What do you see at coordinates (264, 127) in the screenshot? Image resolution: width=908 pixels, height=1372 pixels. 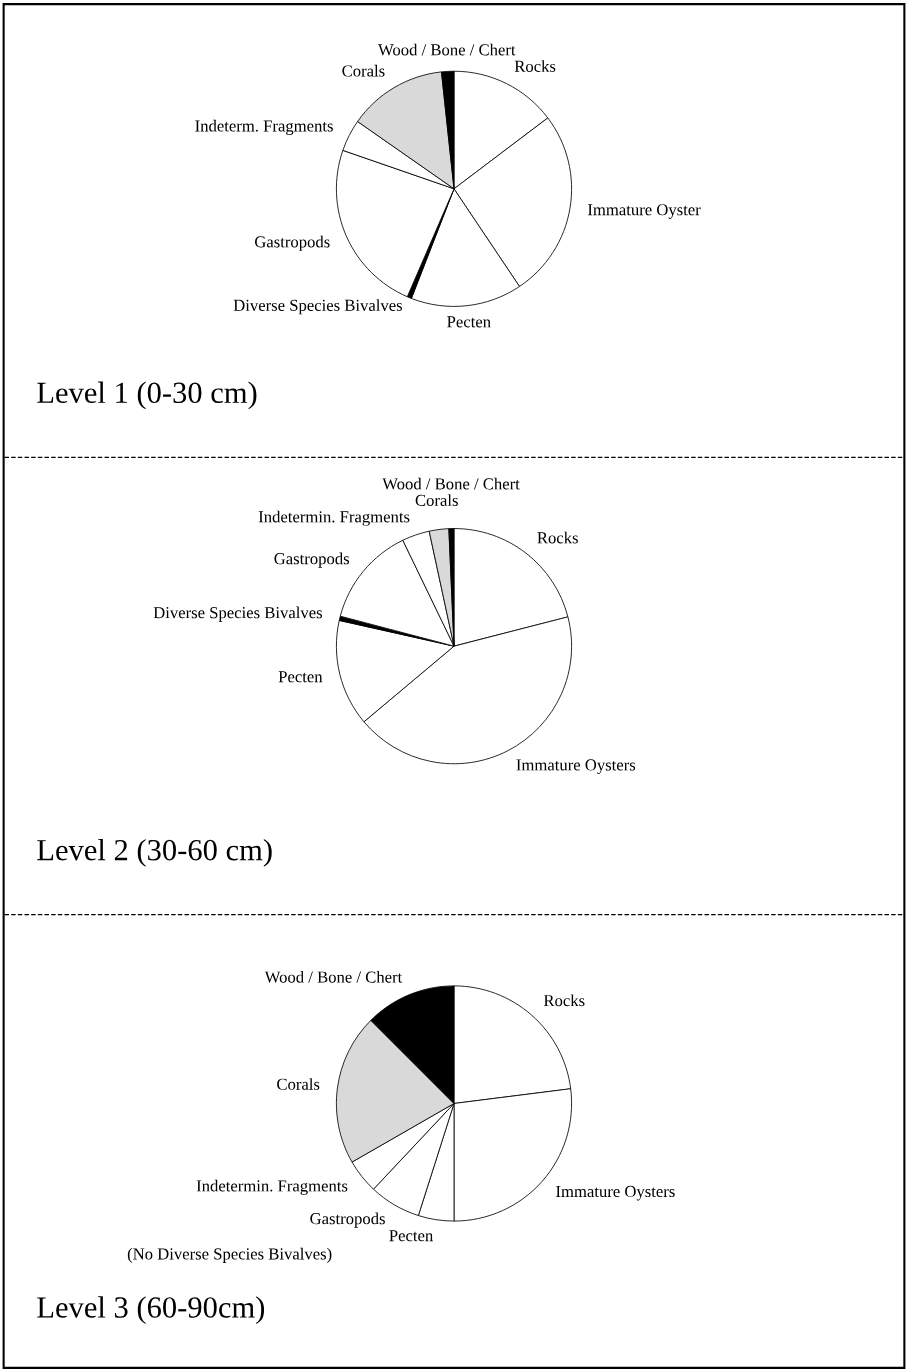 I see `slice-label: Indeterm. Fragments` at bounding box center [264, 127].